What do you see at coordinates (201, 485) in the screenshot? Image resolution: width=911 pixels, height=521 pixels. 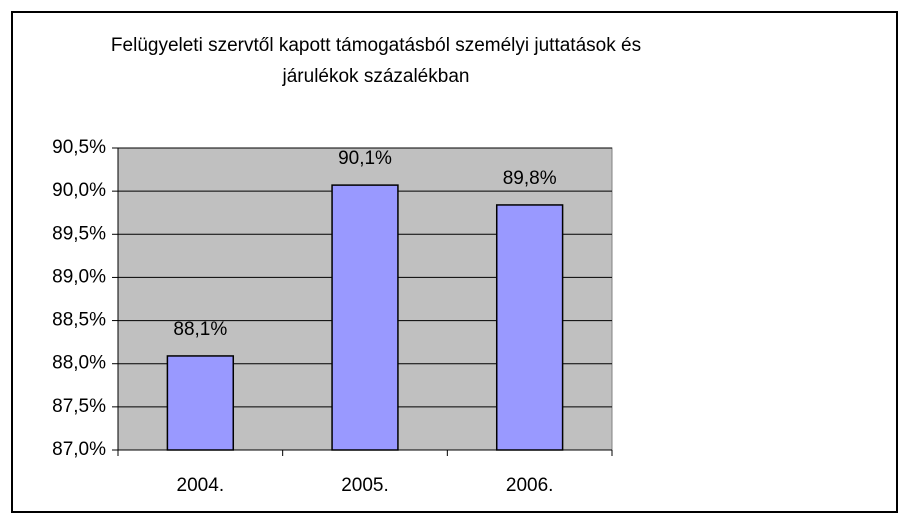 I see `x-tick-label: 2004.` at bounding box center [201, 485].